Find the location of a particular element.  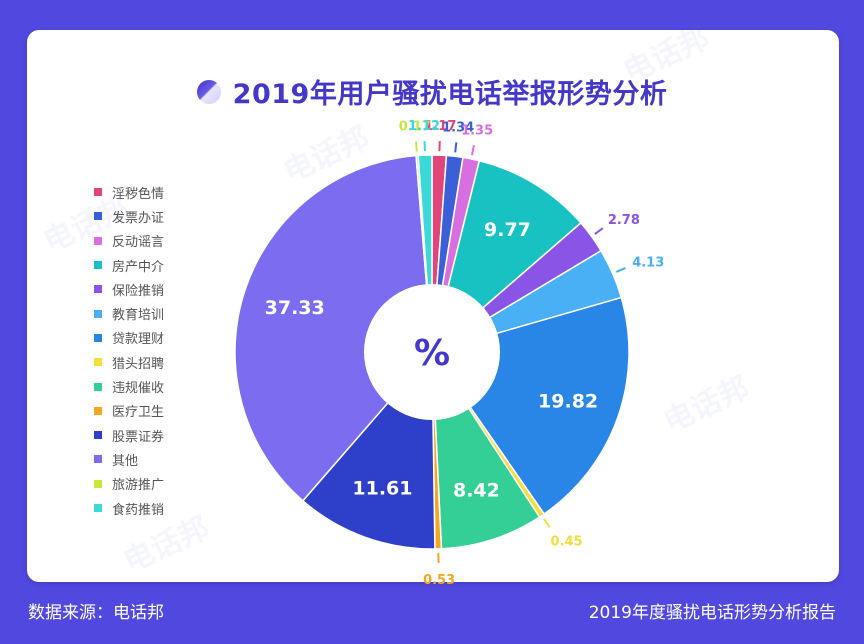

pie-chart-icon is located at coordinates (208, 91).